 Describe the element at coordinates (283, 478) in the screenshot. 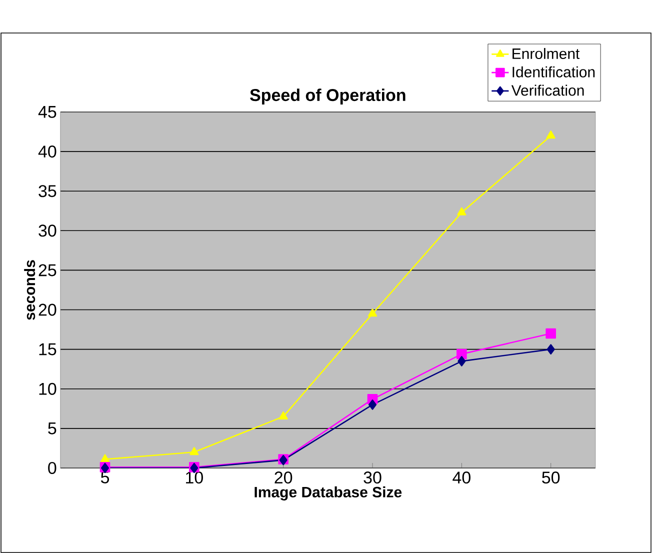

I see `x-tick-label: 20` at that location.